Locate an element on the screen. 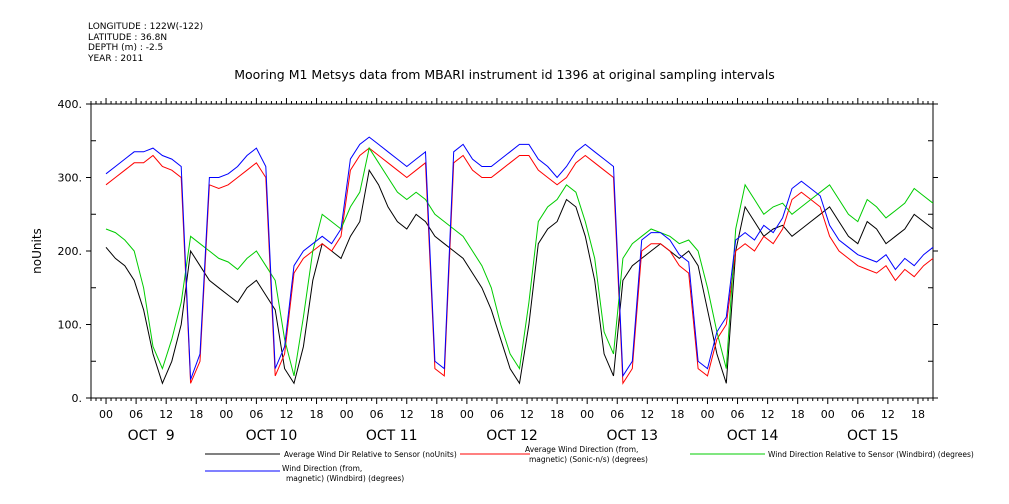  depth-label: DEPTH (m) : -2.5 is located at coordinates (126, 48).